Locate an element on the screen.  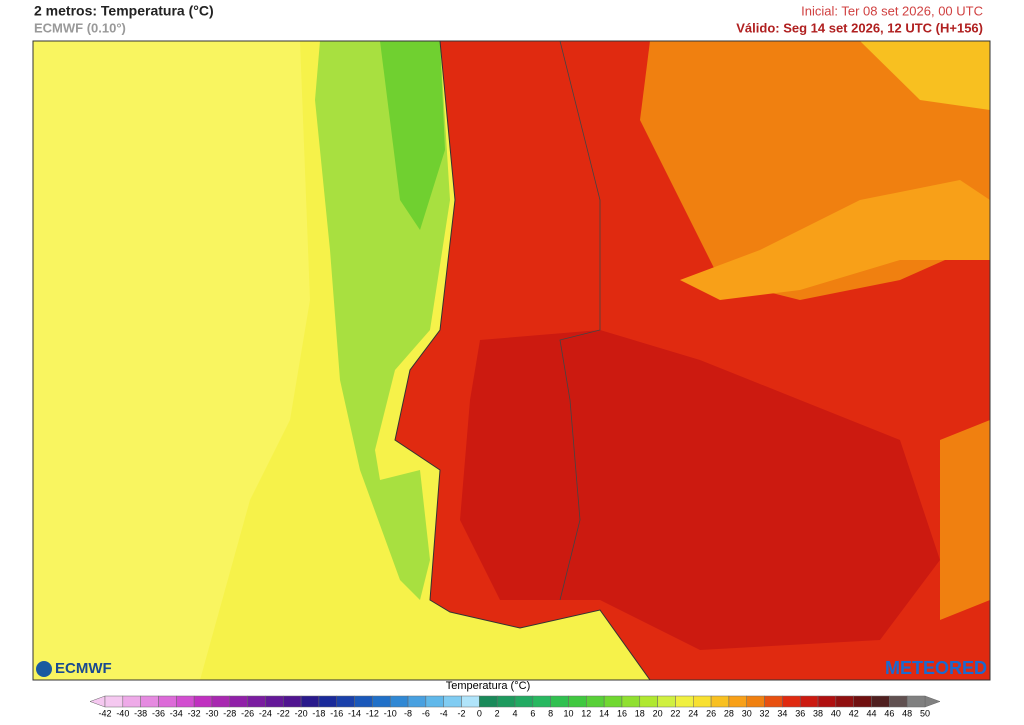
colorbar-tick-label: 26 is located at coordinates (711, 713).